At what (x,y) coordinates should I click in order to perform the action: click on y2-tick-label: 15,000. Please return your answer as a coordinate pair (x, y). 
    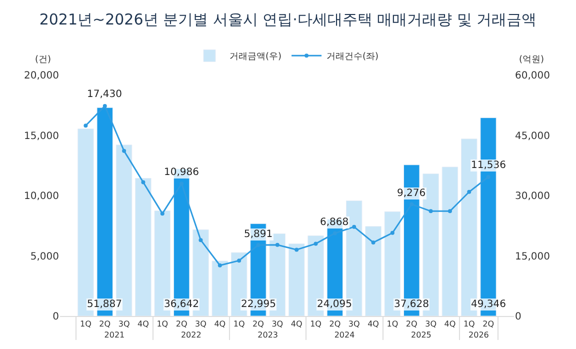
    Looking at the image, I should click on (532, 256).